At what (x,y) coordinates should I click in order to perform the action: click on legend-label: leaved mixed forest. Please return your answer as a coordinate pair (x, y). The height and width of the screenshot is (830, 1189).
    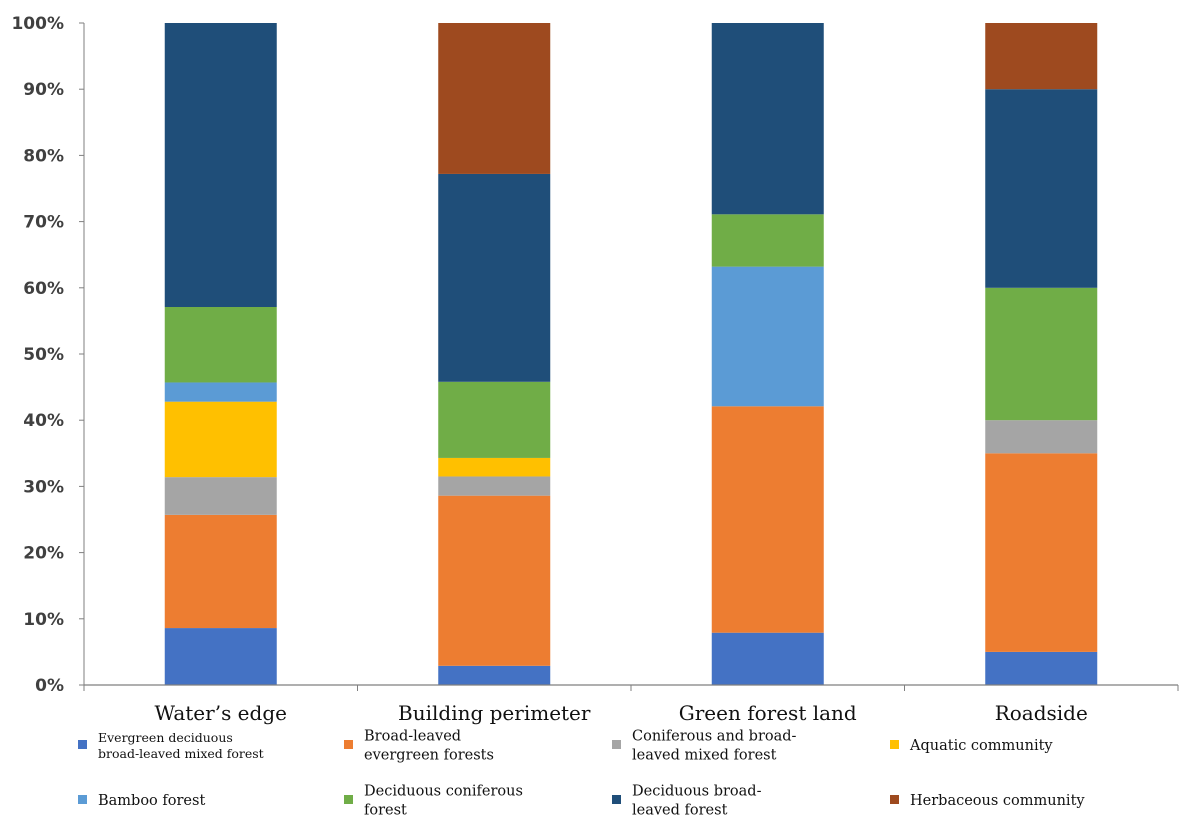
    Looking at the image, I should click on (704, 756).